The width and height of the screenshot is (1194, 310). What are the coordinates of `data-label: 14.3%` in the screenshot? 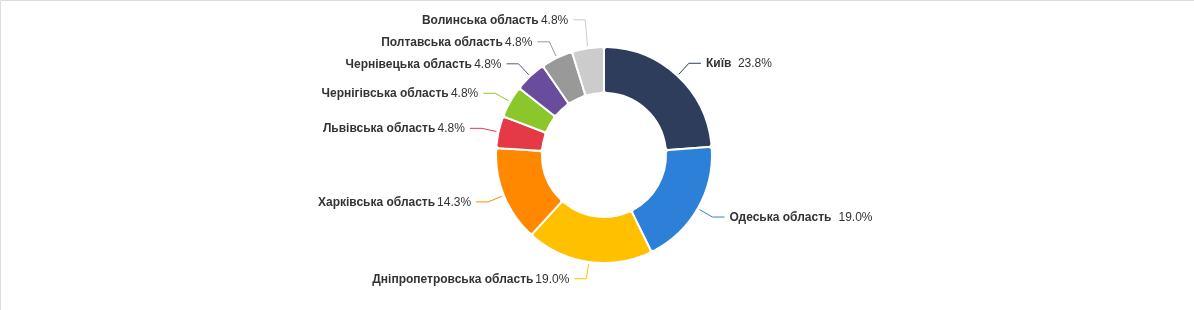 It's located at (454, 201).